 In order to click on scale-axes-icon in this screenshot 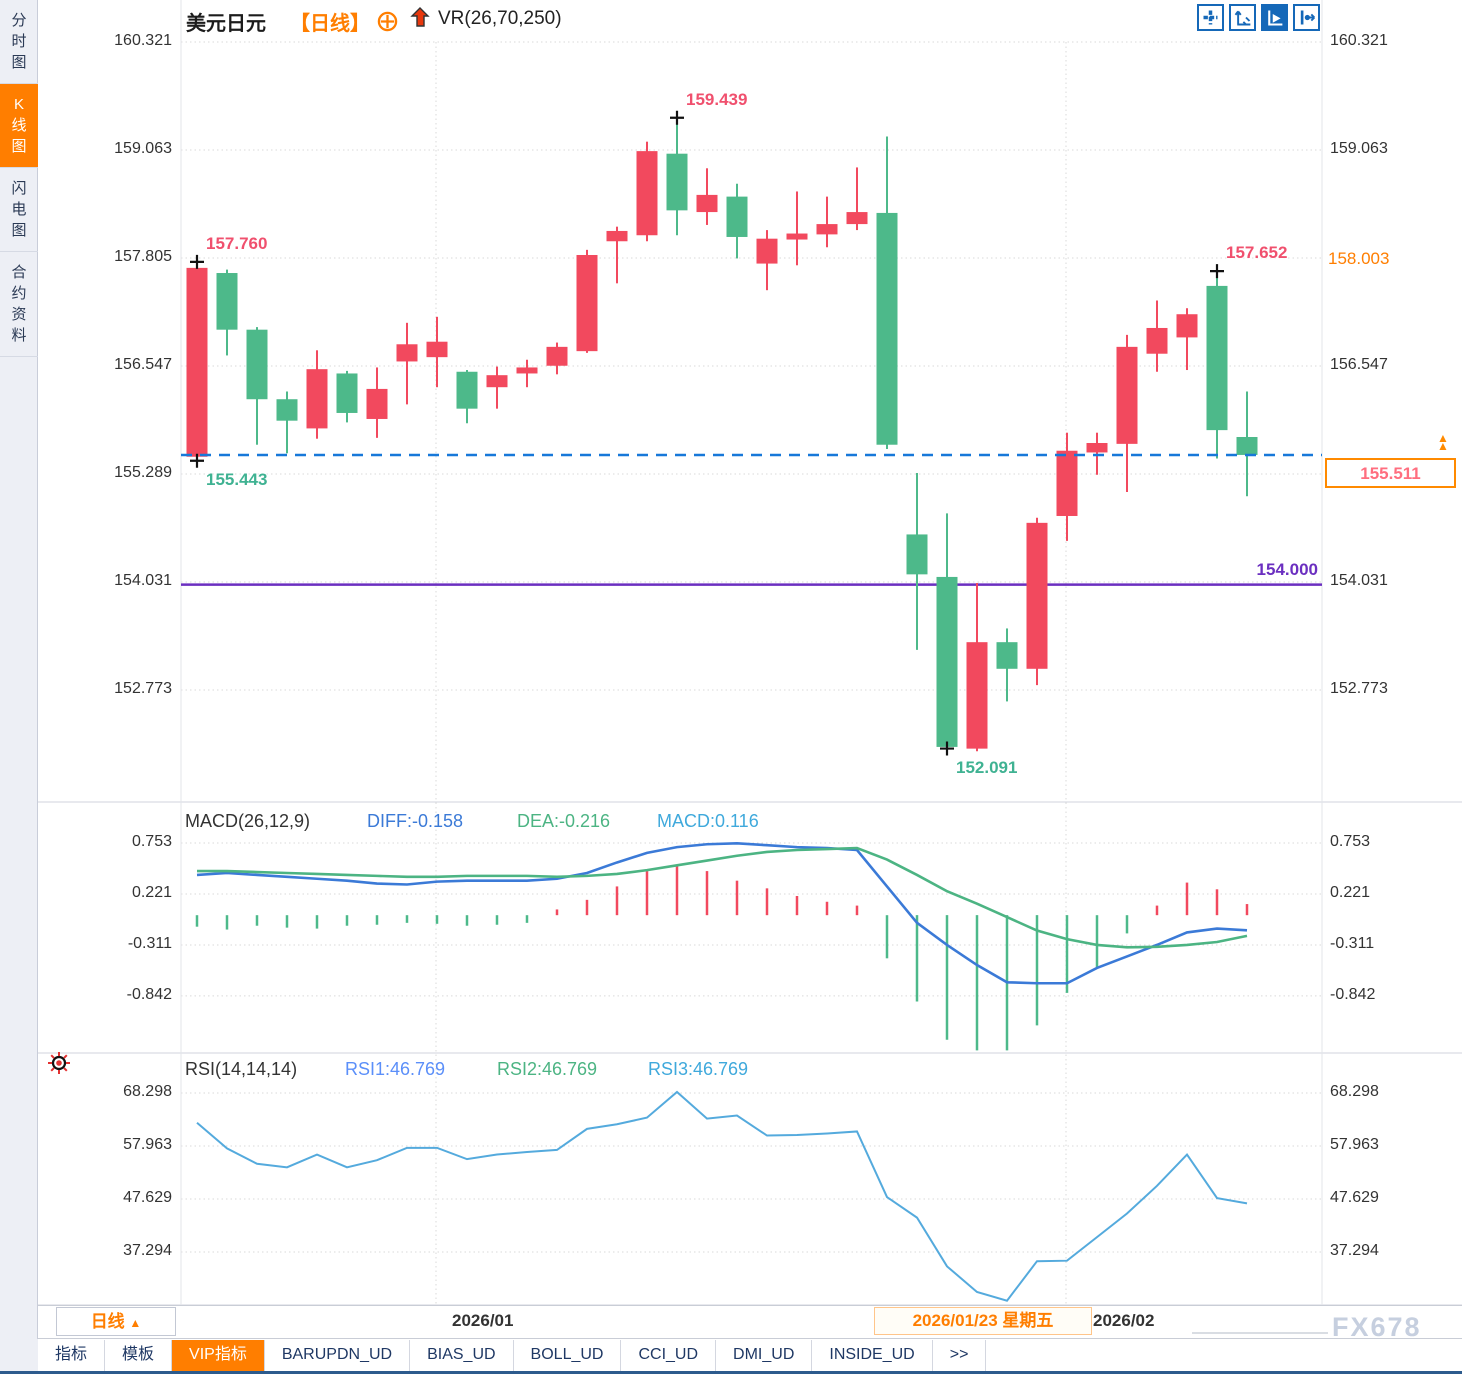, I will do `click(1242, 17)`.